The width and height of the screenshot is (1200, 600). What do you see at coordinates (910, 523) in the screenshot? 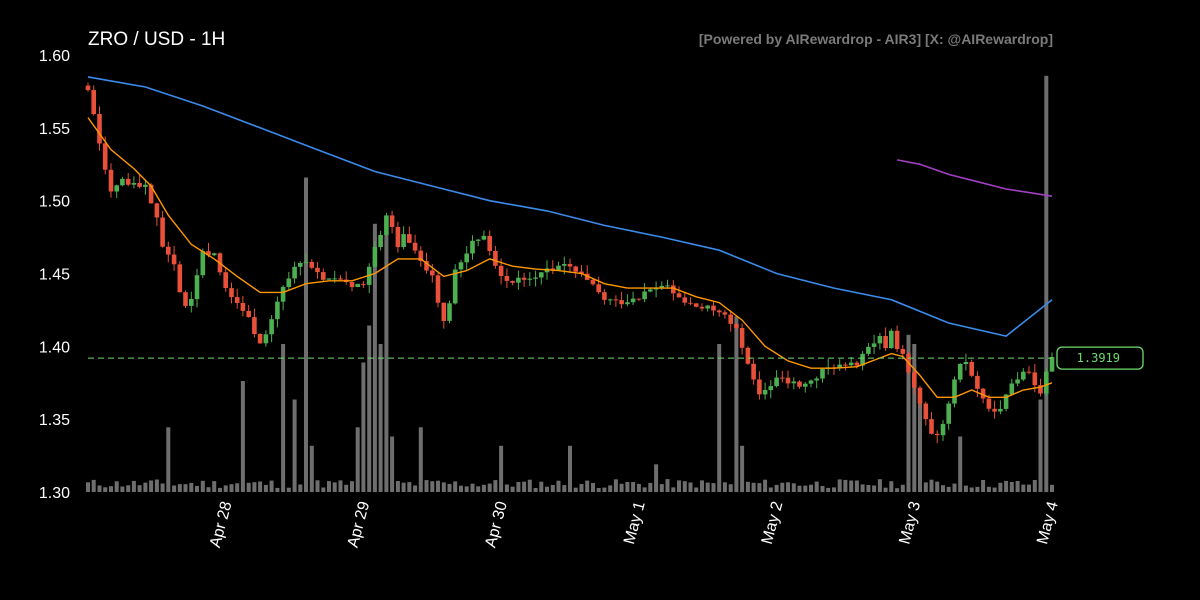
I see `x-tick-label: May 3` at bounding box center [910, 523].